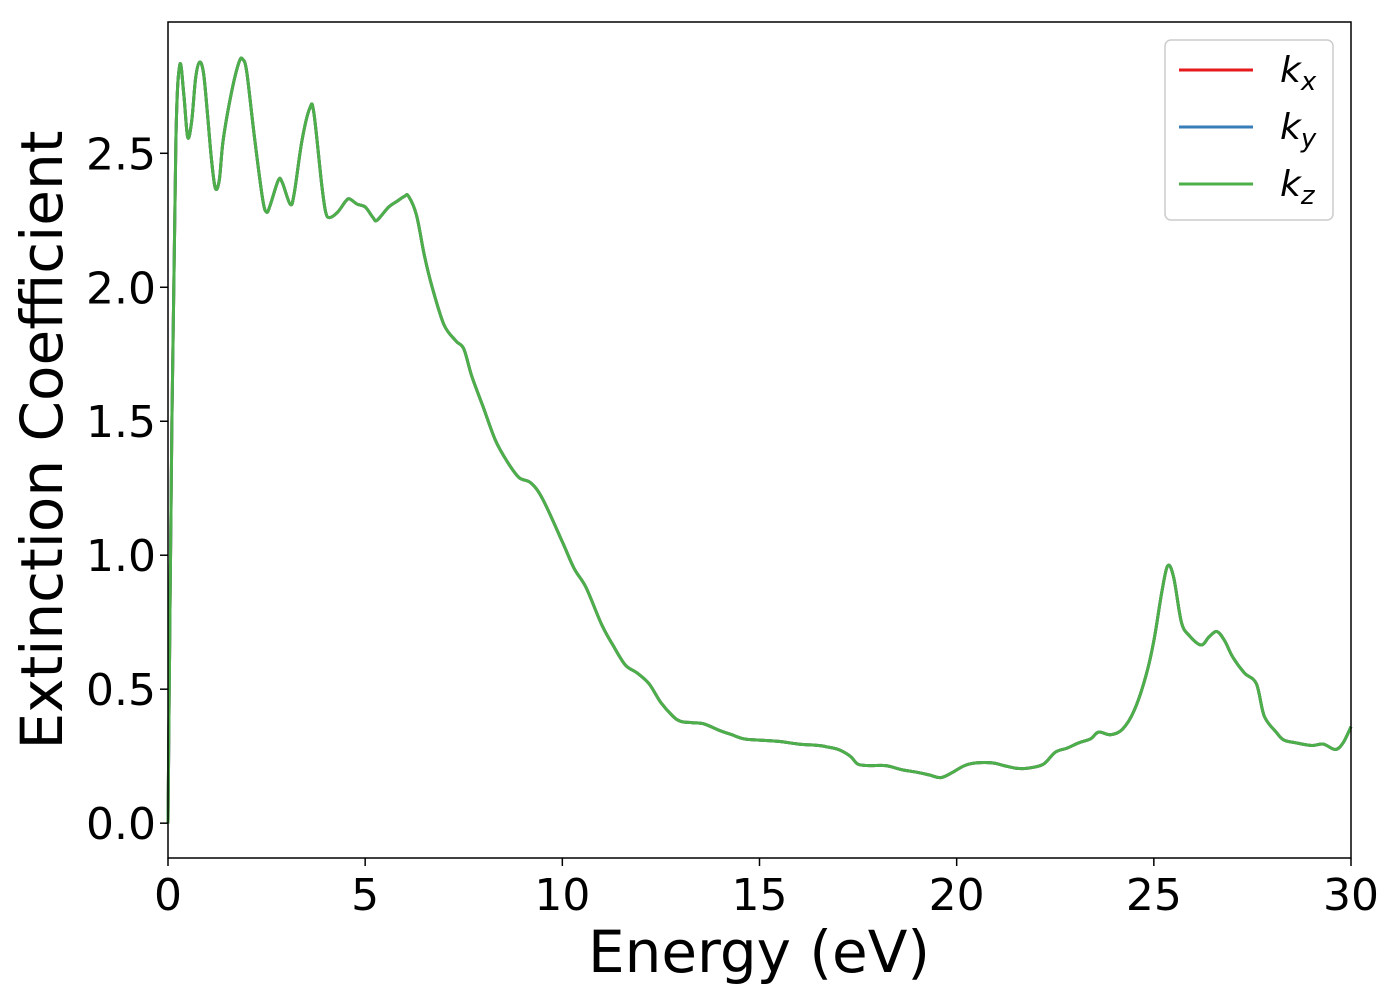 This screenshot has height=1000, width=1400. Describe the element at coordinates (760, 895) in the screenshot. I see `x-tick-label: 15` at that location.